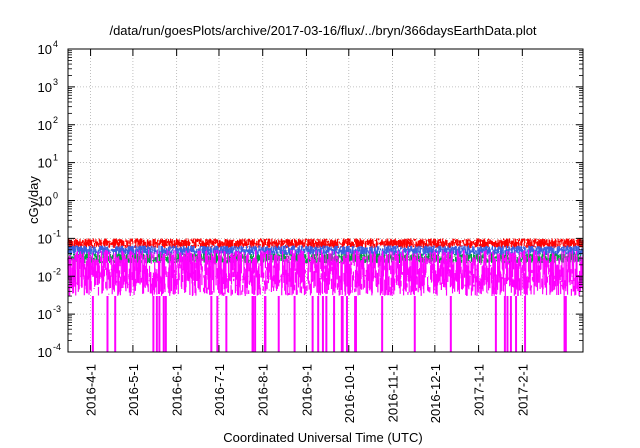 The image size is (640, 448). What do you see at coordinates (33, 200) in the screenshot?
I see `y-axis-label: cGy/day` at bounding box center [33, 200].